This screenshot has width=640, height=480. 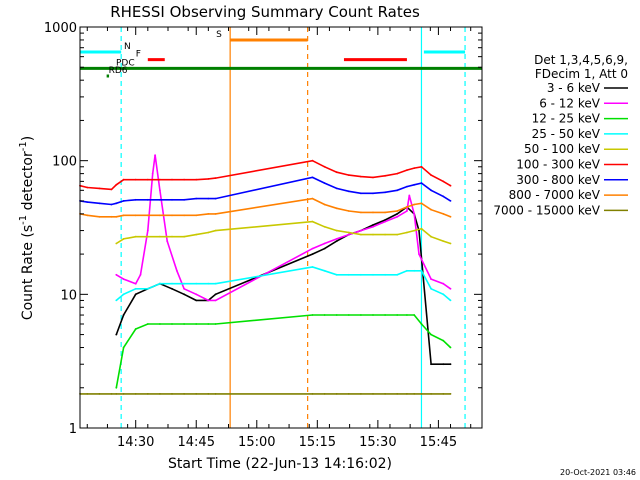 I want to click on legend-label-2: 12 - 25 keV, so click(x=566, y=119).